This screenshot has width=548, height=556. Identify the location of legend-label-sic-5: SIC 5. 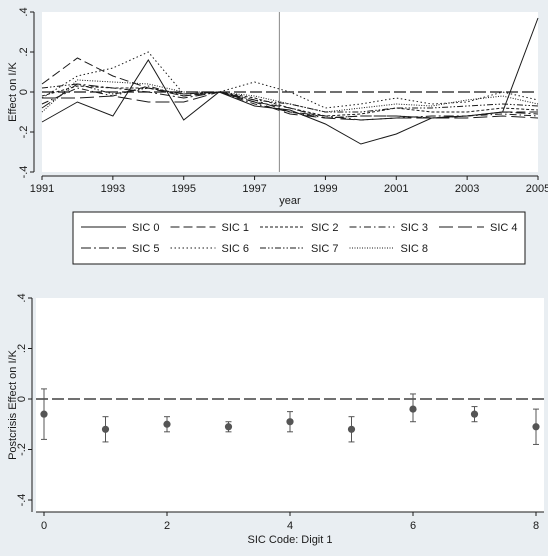
(146, 249).